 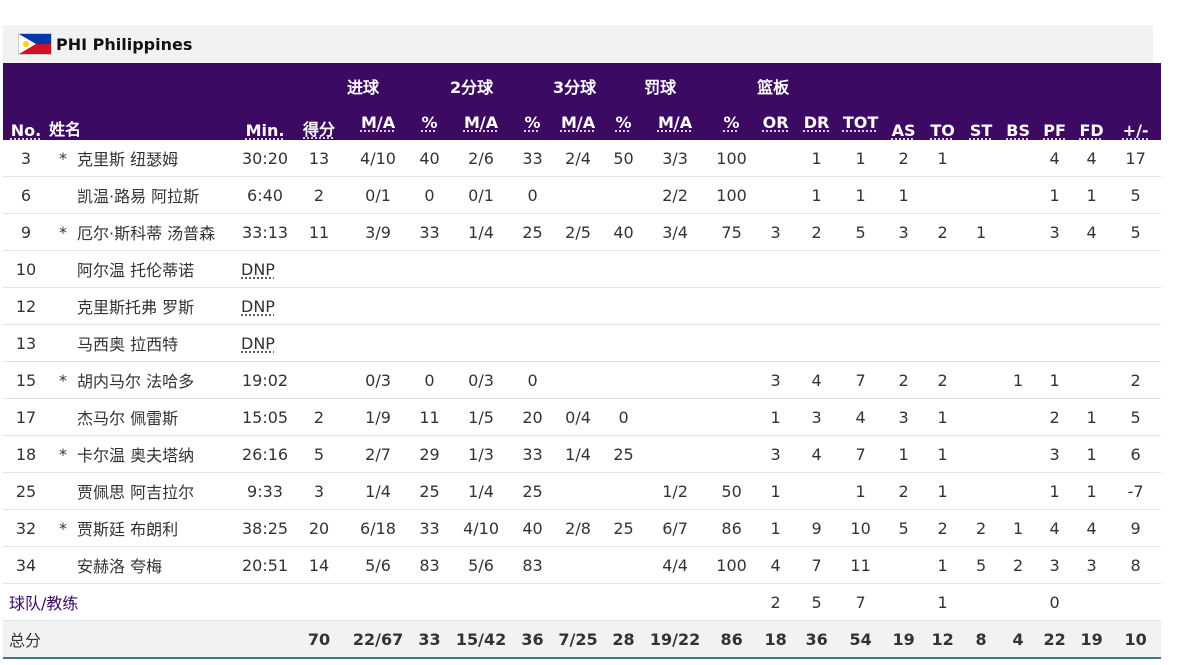 I want to click on stat-two-ma, so click(x=481, y=602).